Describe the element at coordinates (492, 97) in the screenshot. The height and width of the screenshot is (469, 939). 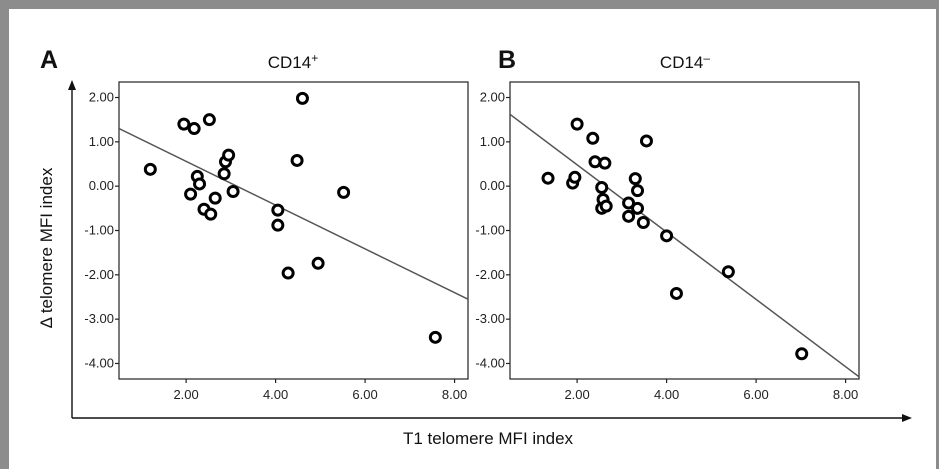
I see `panel-b-y-tick-label: 2.00` at that location.